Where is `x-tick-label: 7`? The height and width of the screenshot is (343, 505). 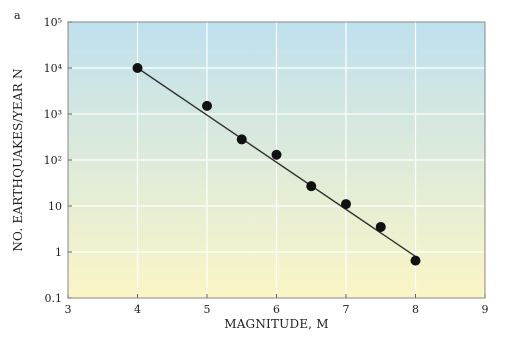 x-tick-label: 7 is located at coordinates (346, 309).